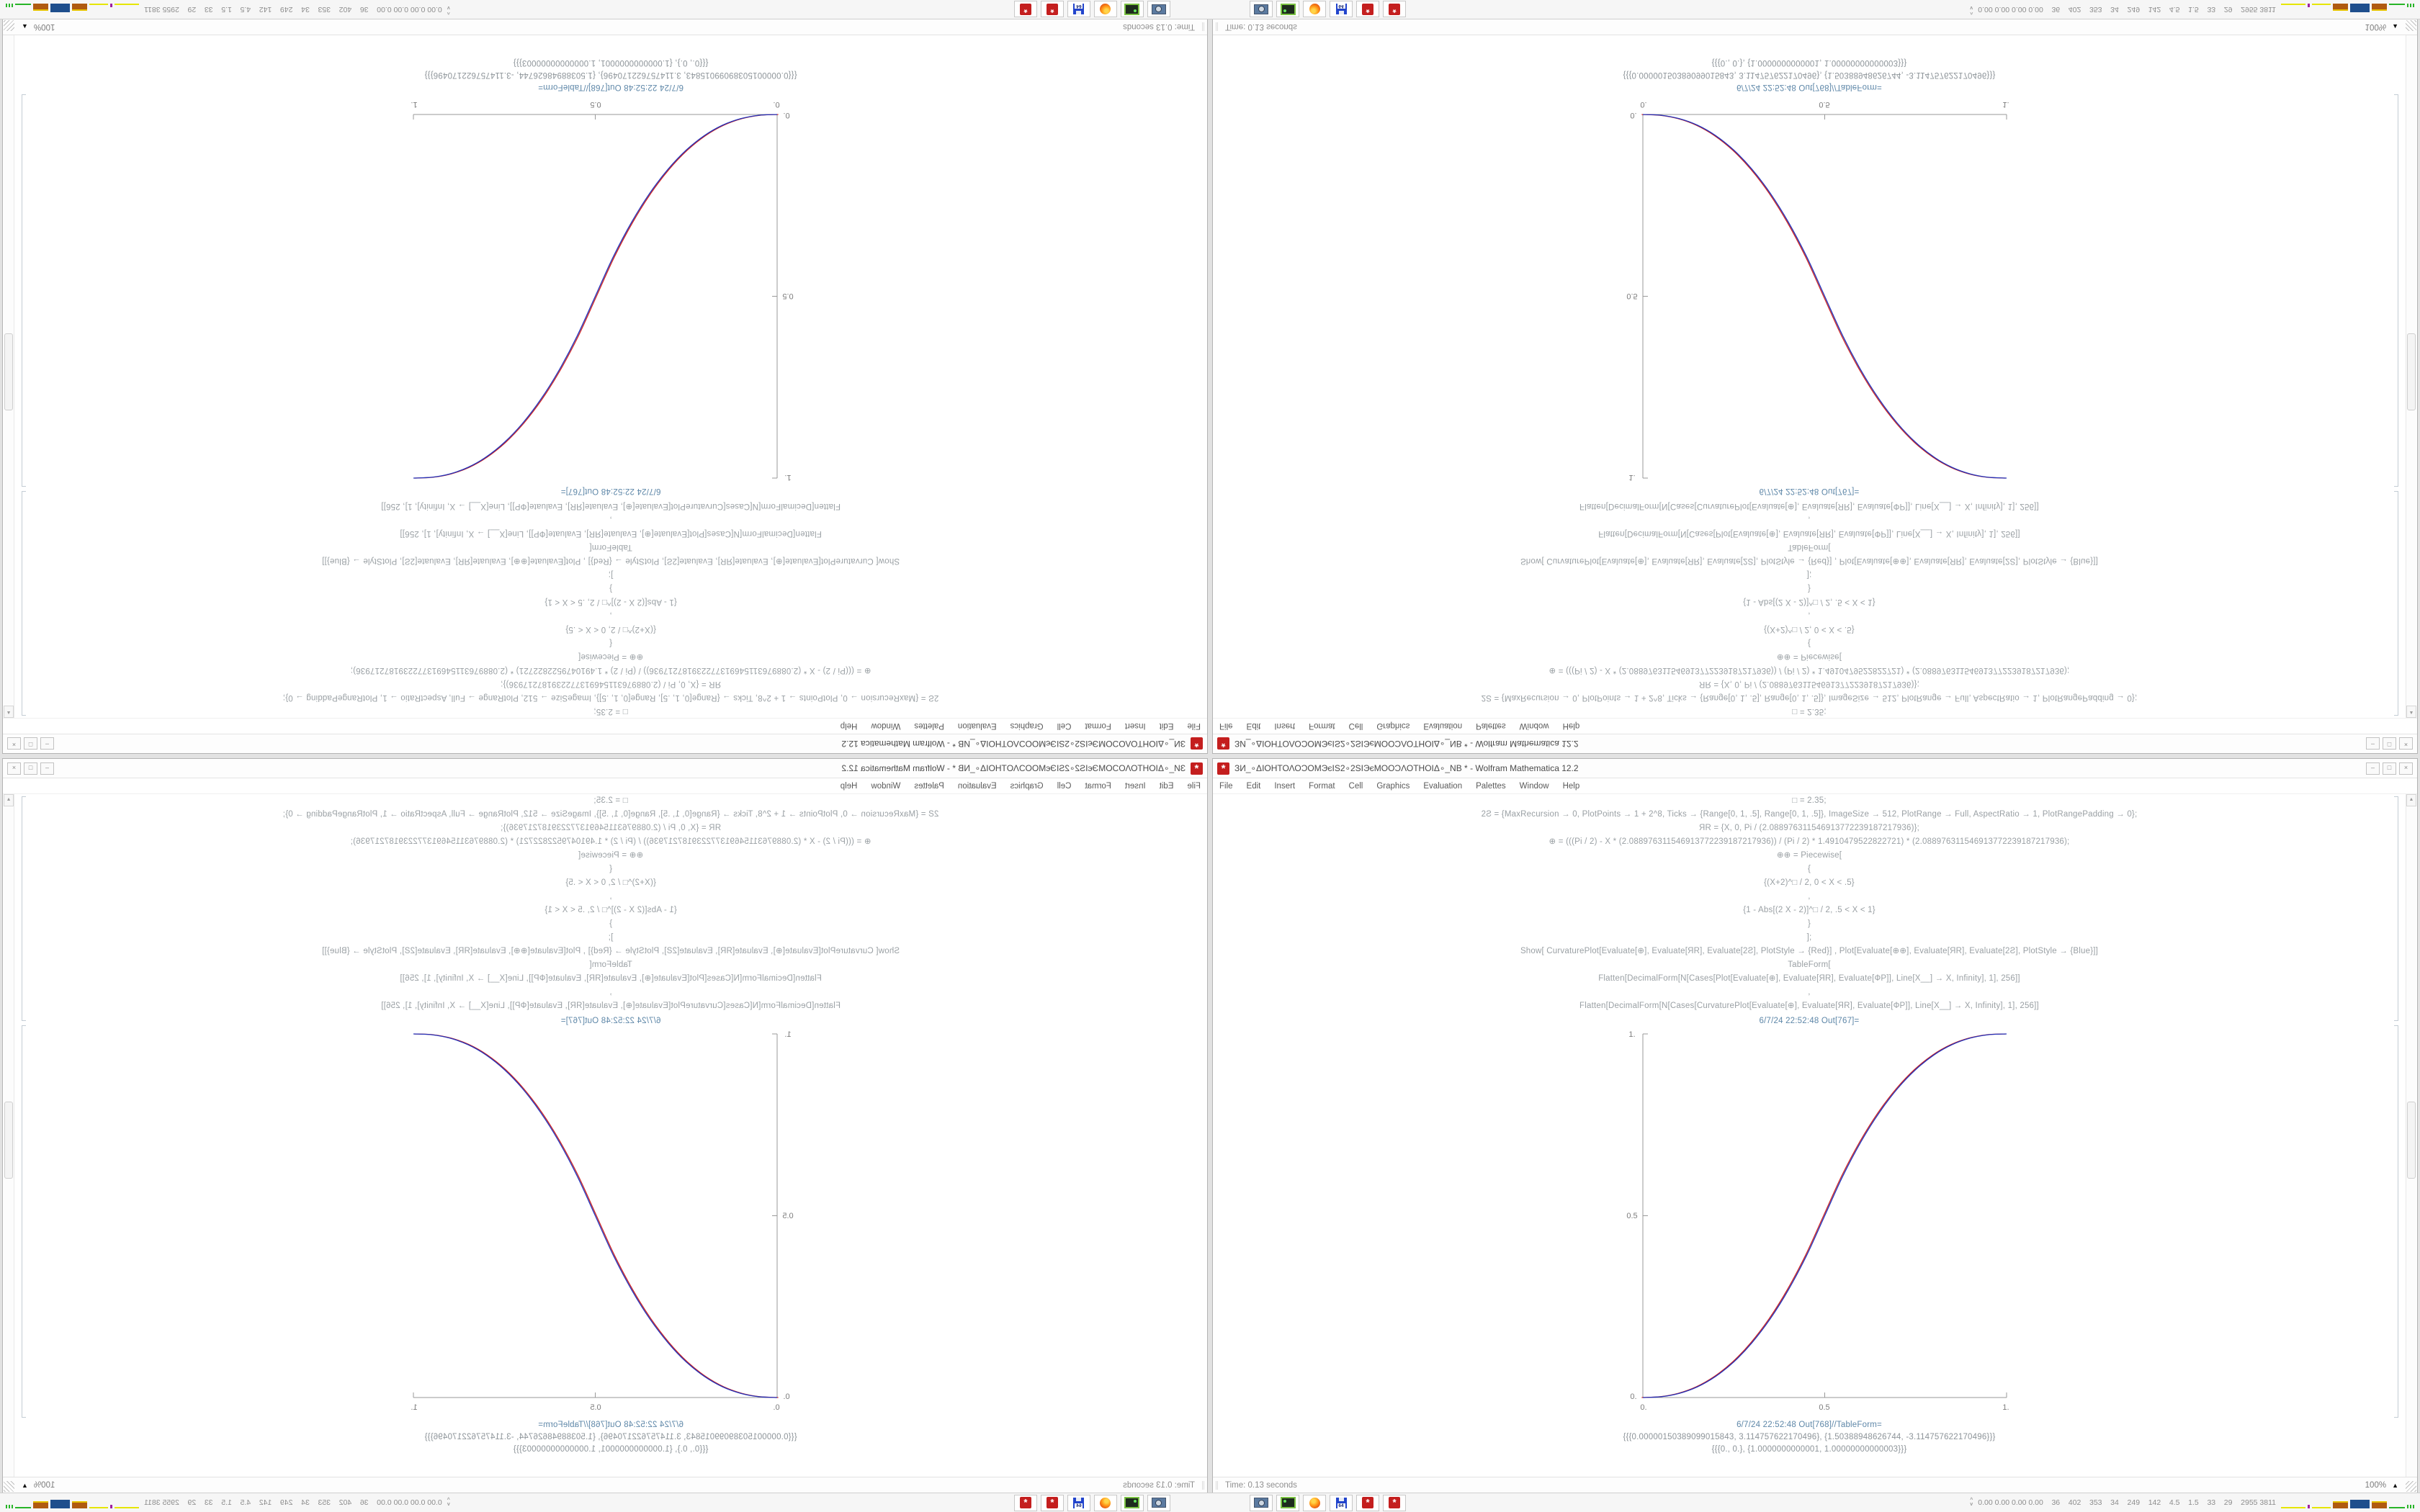 The image size is (2420, 1512). What do you see at coordinates (1443, 726) in the screenshot?
I see `menu-item-evaluation: Evaluation` at bounding box center [1443, 726].